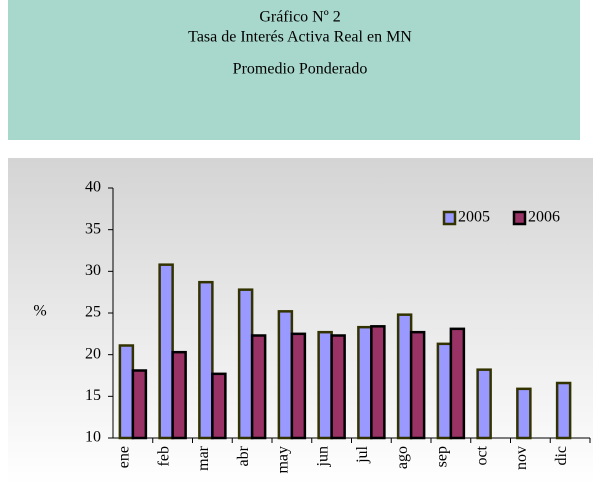 This screenshot has height=490, width=593. Describe the element at coordinates (300, 37) in the screenshot. I see `header-line: Tasa de Interés Activa Real en MN` at that location.